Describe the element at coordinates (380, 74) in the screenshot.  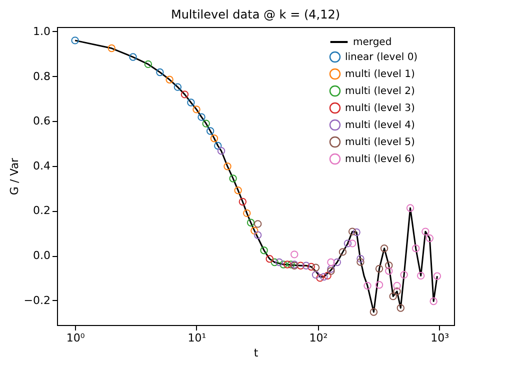
I see `legend-label: multi (level 1)` at that location.